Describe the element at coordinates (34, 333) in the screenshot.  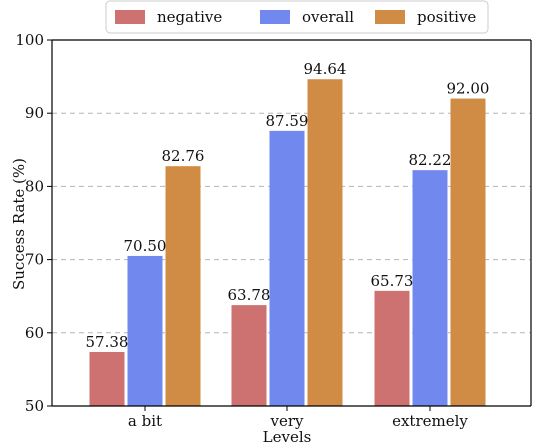
I see `y-tick-label: 60` at that location.